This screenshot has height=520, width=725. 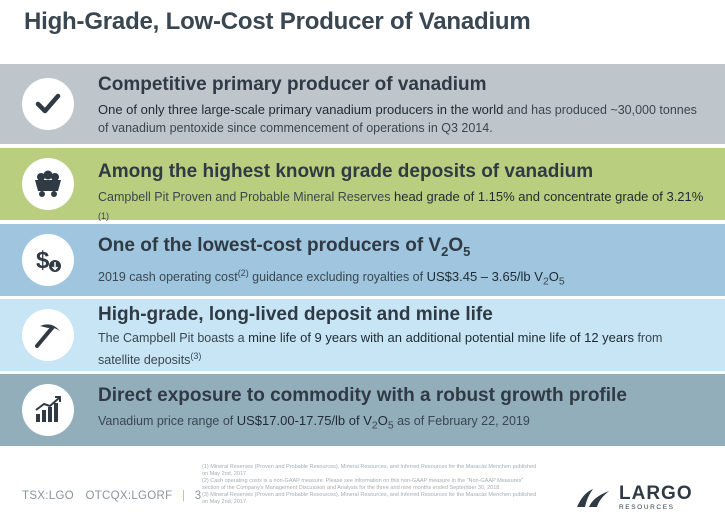 What do you see at coordinates (656, 493) in the screenshot?
I see `logo-wordmark: LARGO` at bounding box center [656, 493].